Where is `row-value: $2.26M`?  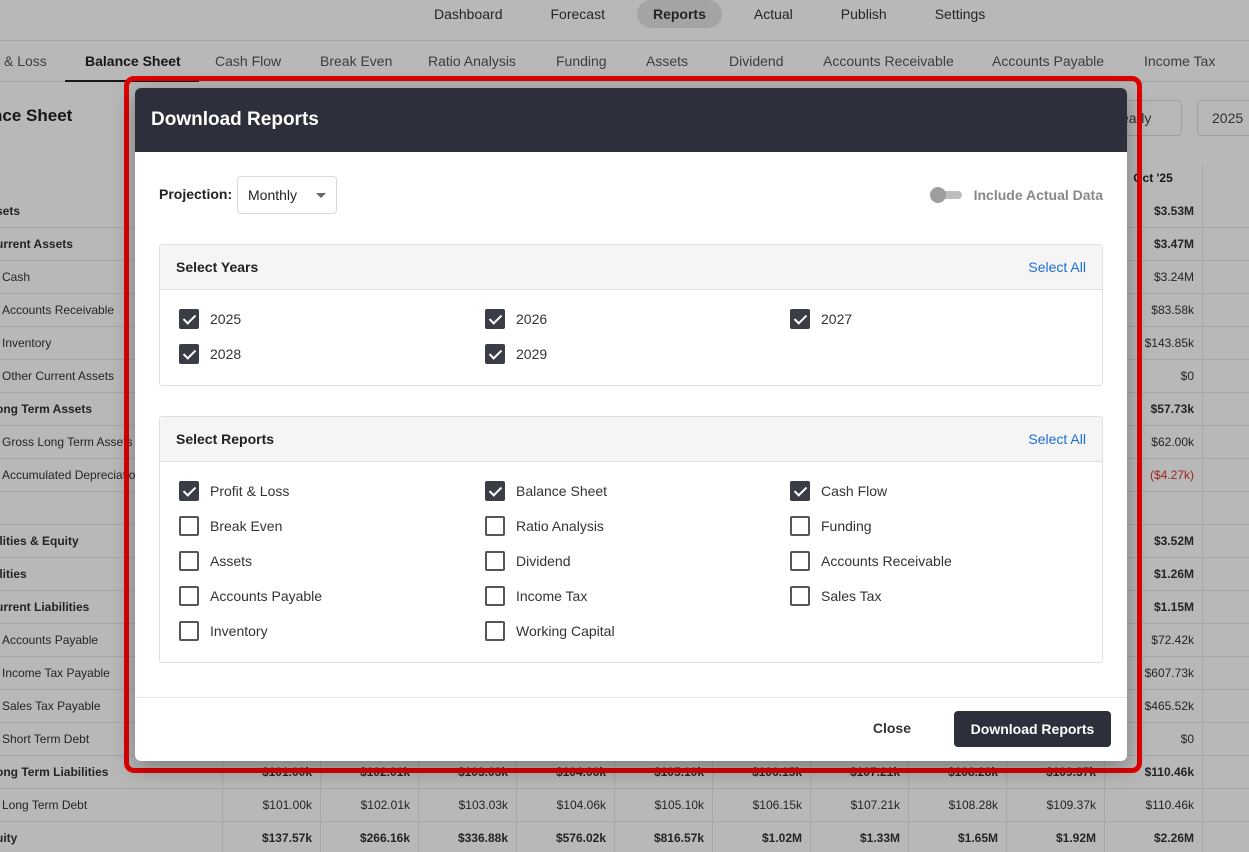
row-value: $2.26M is located at coordinates (1173, 838).